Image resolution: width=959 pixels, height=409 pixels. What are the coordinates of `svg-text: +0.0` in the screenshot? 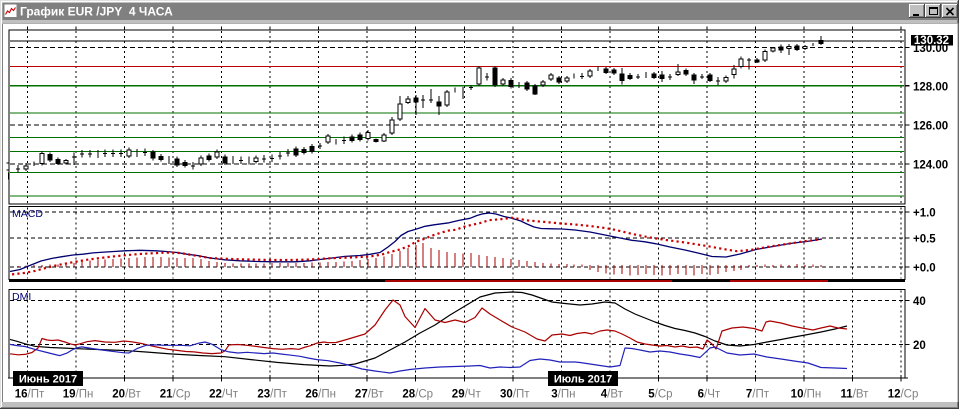 It's located at (924, 269).